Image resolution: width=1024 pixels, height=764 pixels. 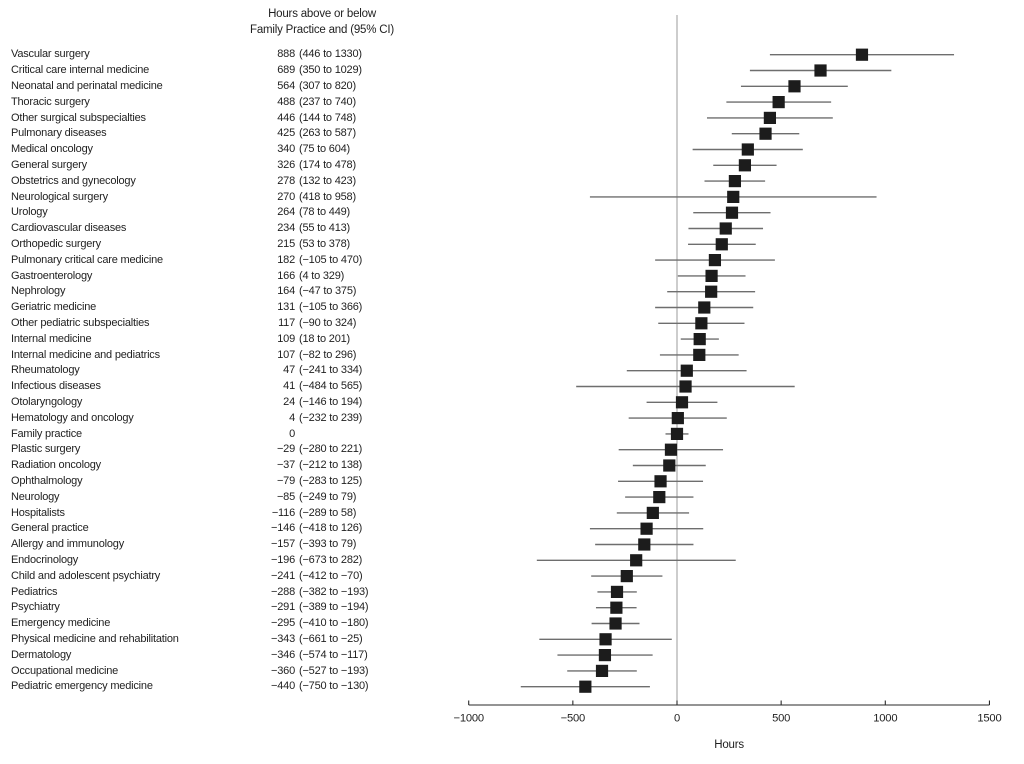 What do you see at coordinates (283, 591) in the screenshot?
I see `estimate-value: −288` at bounding box center [283, 591].